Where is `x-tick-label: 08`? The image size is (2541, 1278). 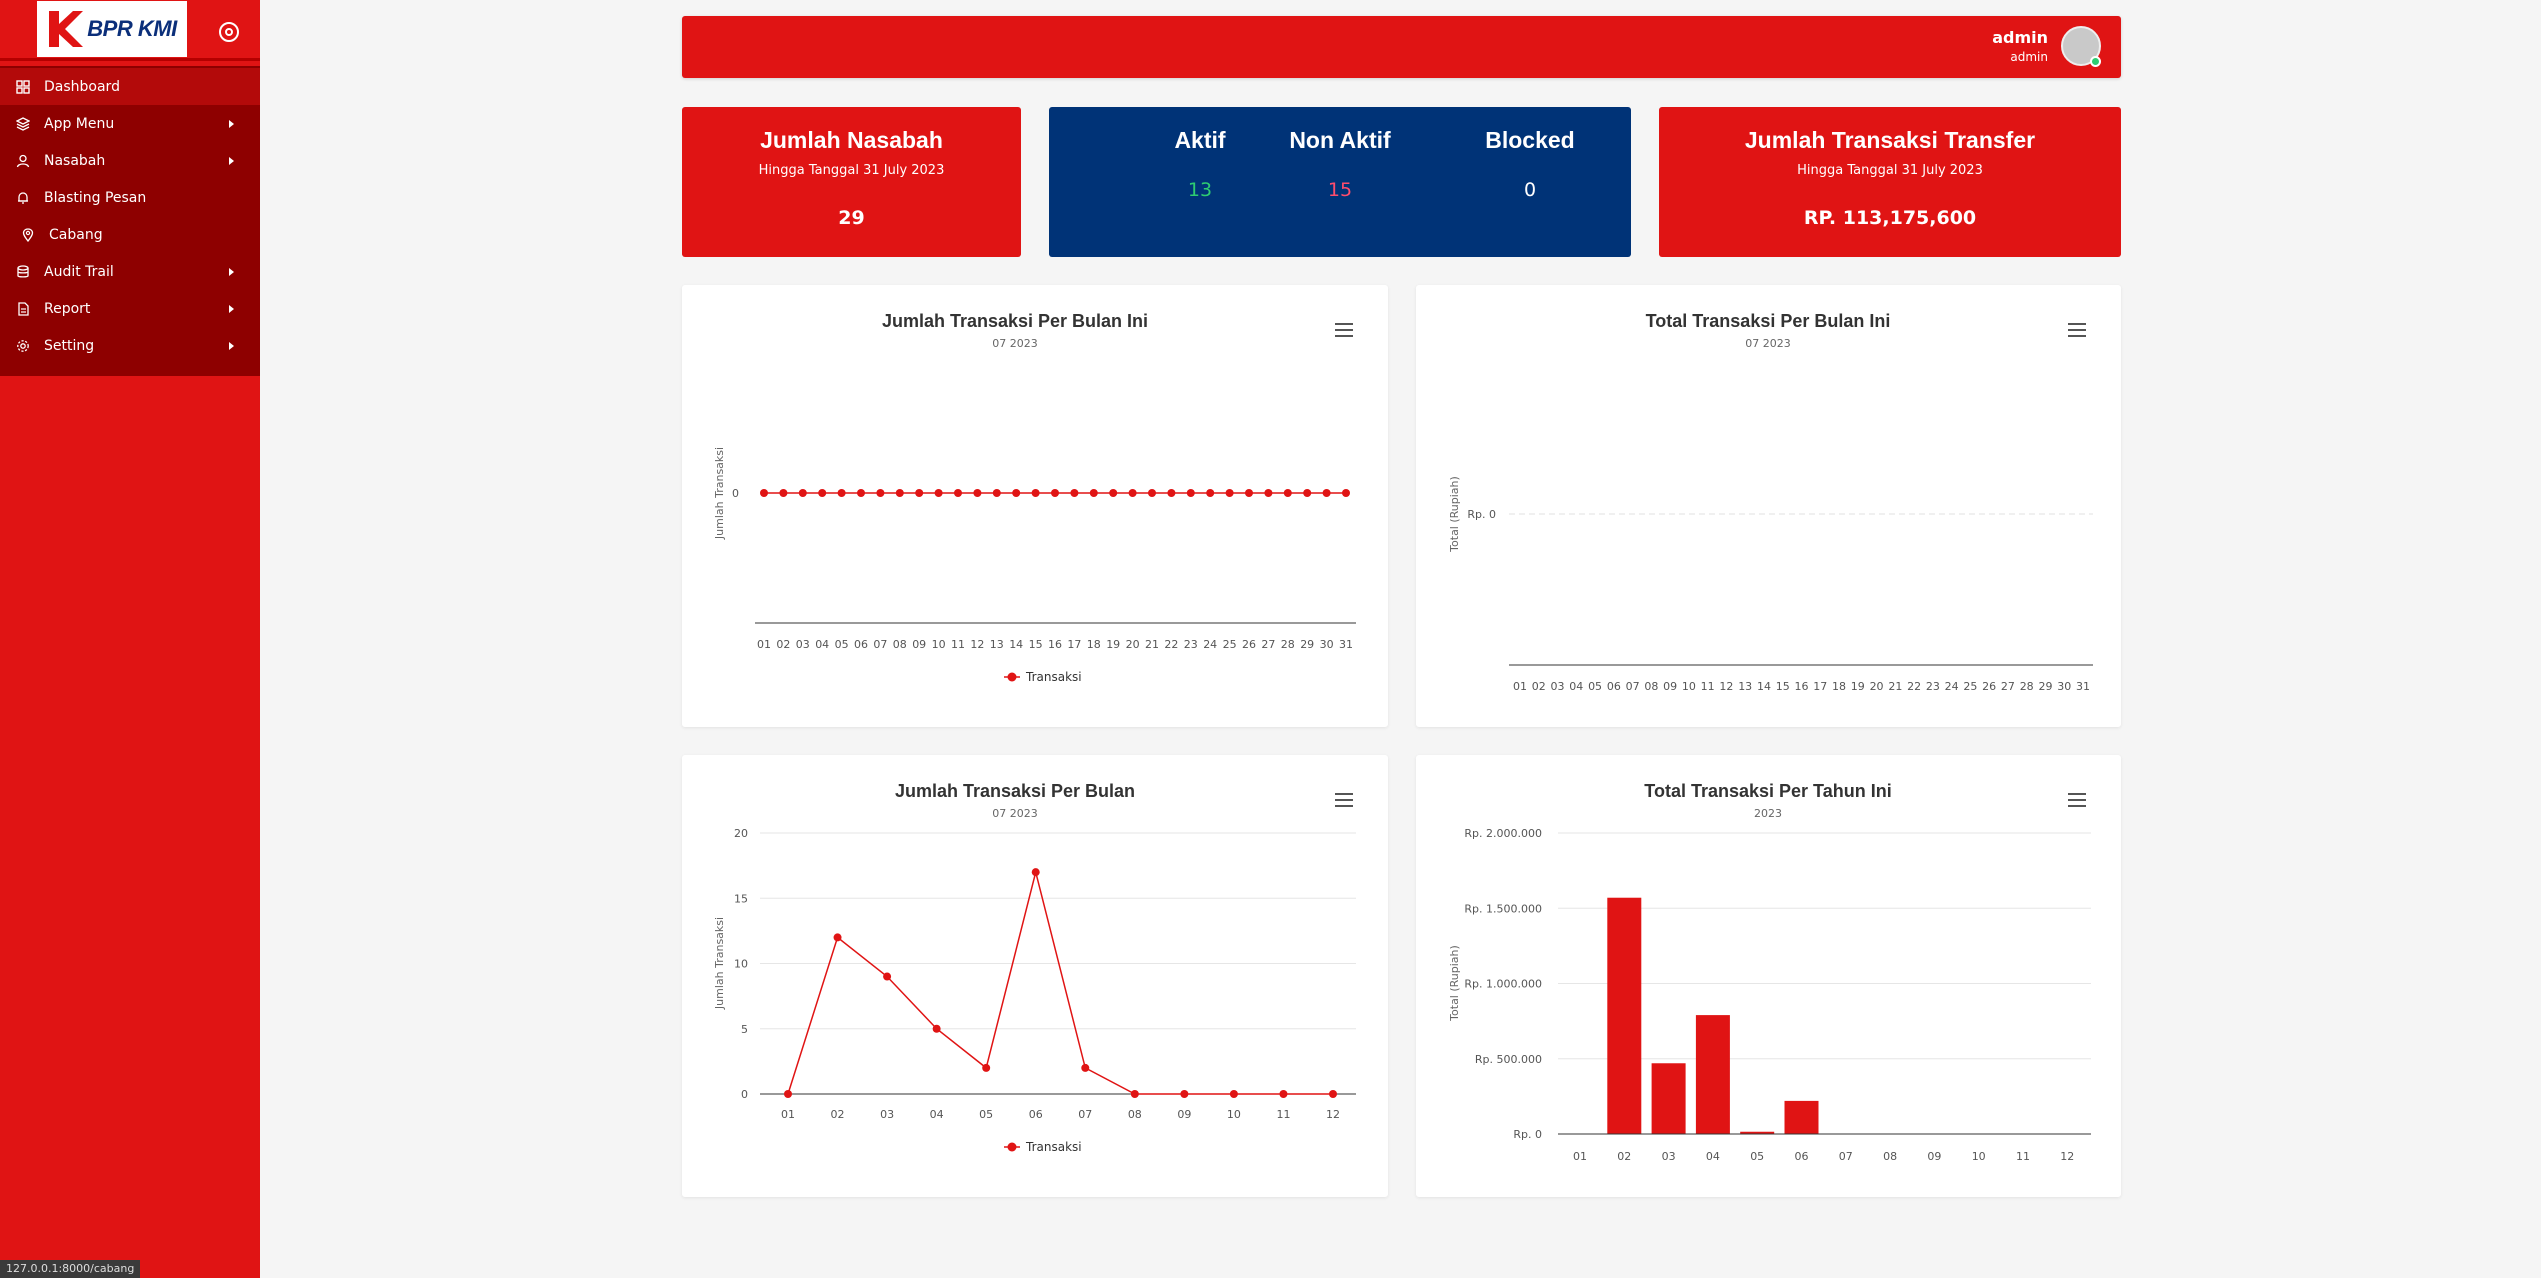
x-tick-label: 08 is located at coordinates (1890, 1156).